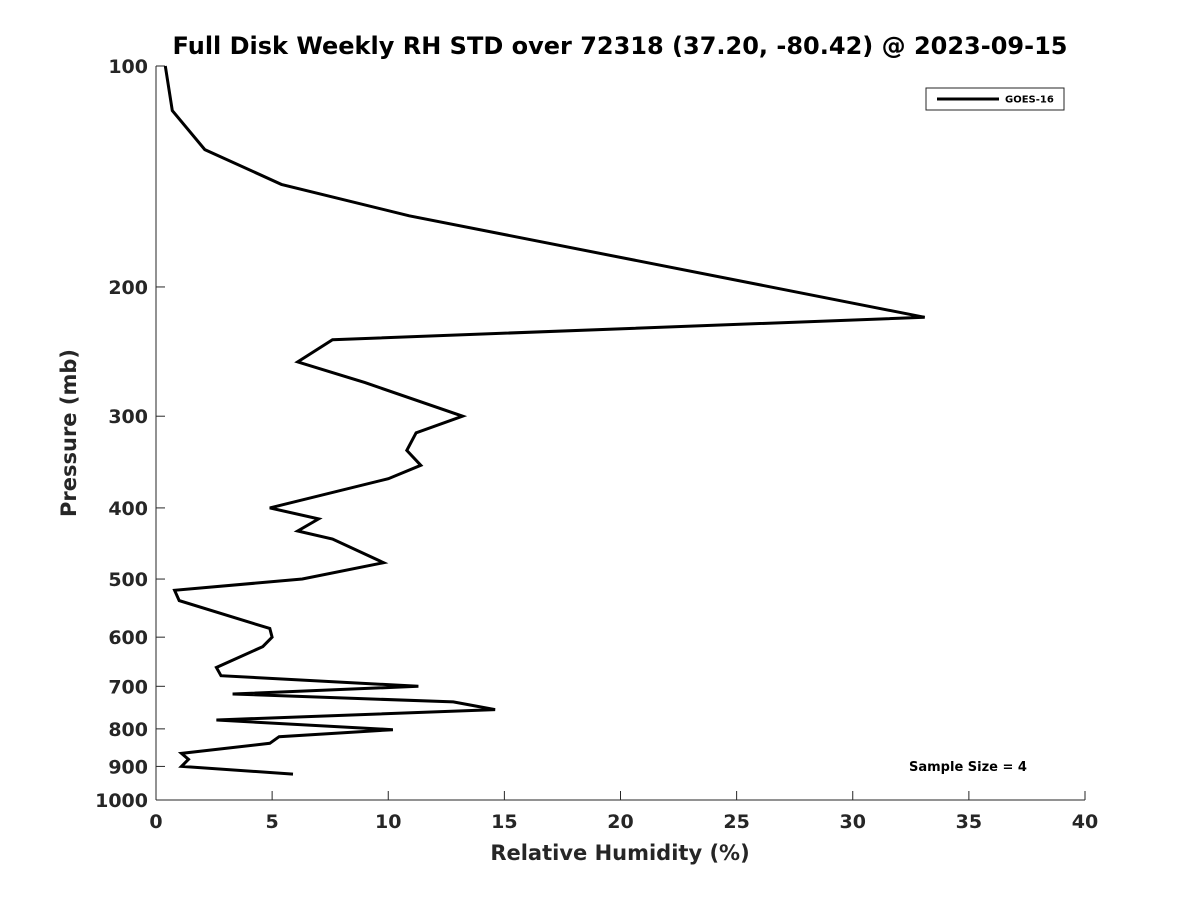  What do you see at coordinates (121, 801) in the screenshot?
I see `y-tick-label: 1000` at bounding box center [121, 801].